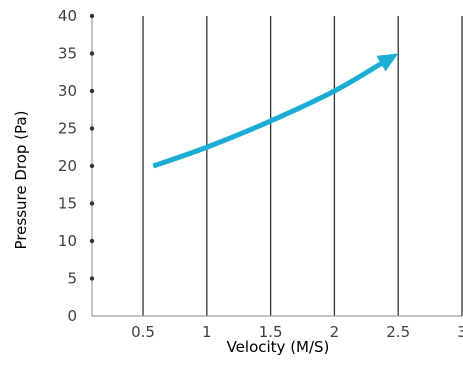 The height and width of the screenshot is (385, 463). What do you see at coordinates (67, 91) in the screenshot?
I see `y-tick-label: 30` at bounding box center [67, 91].